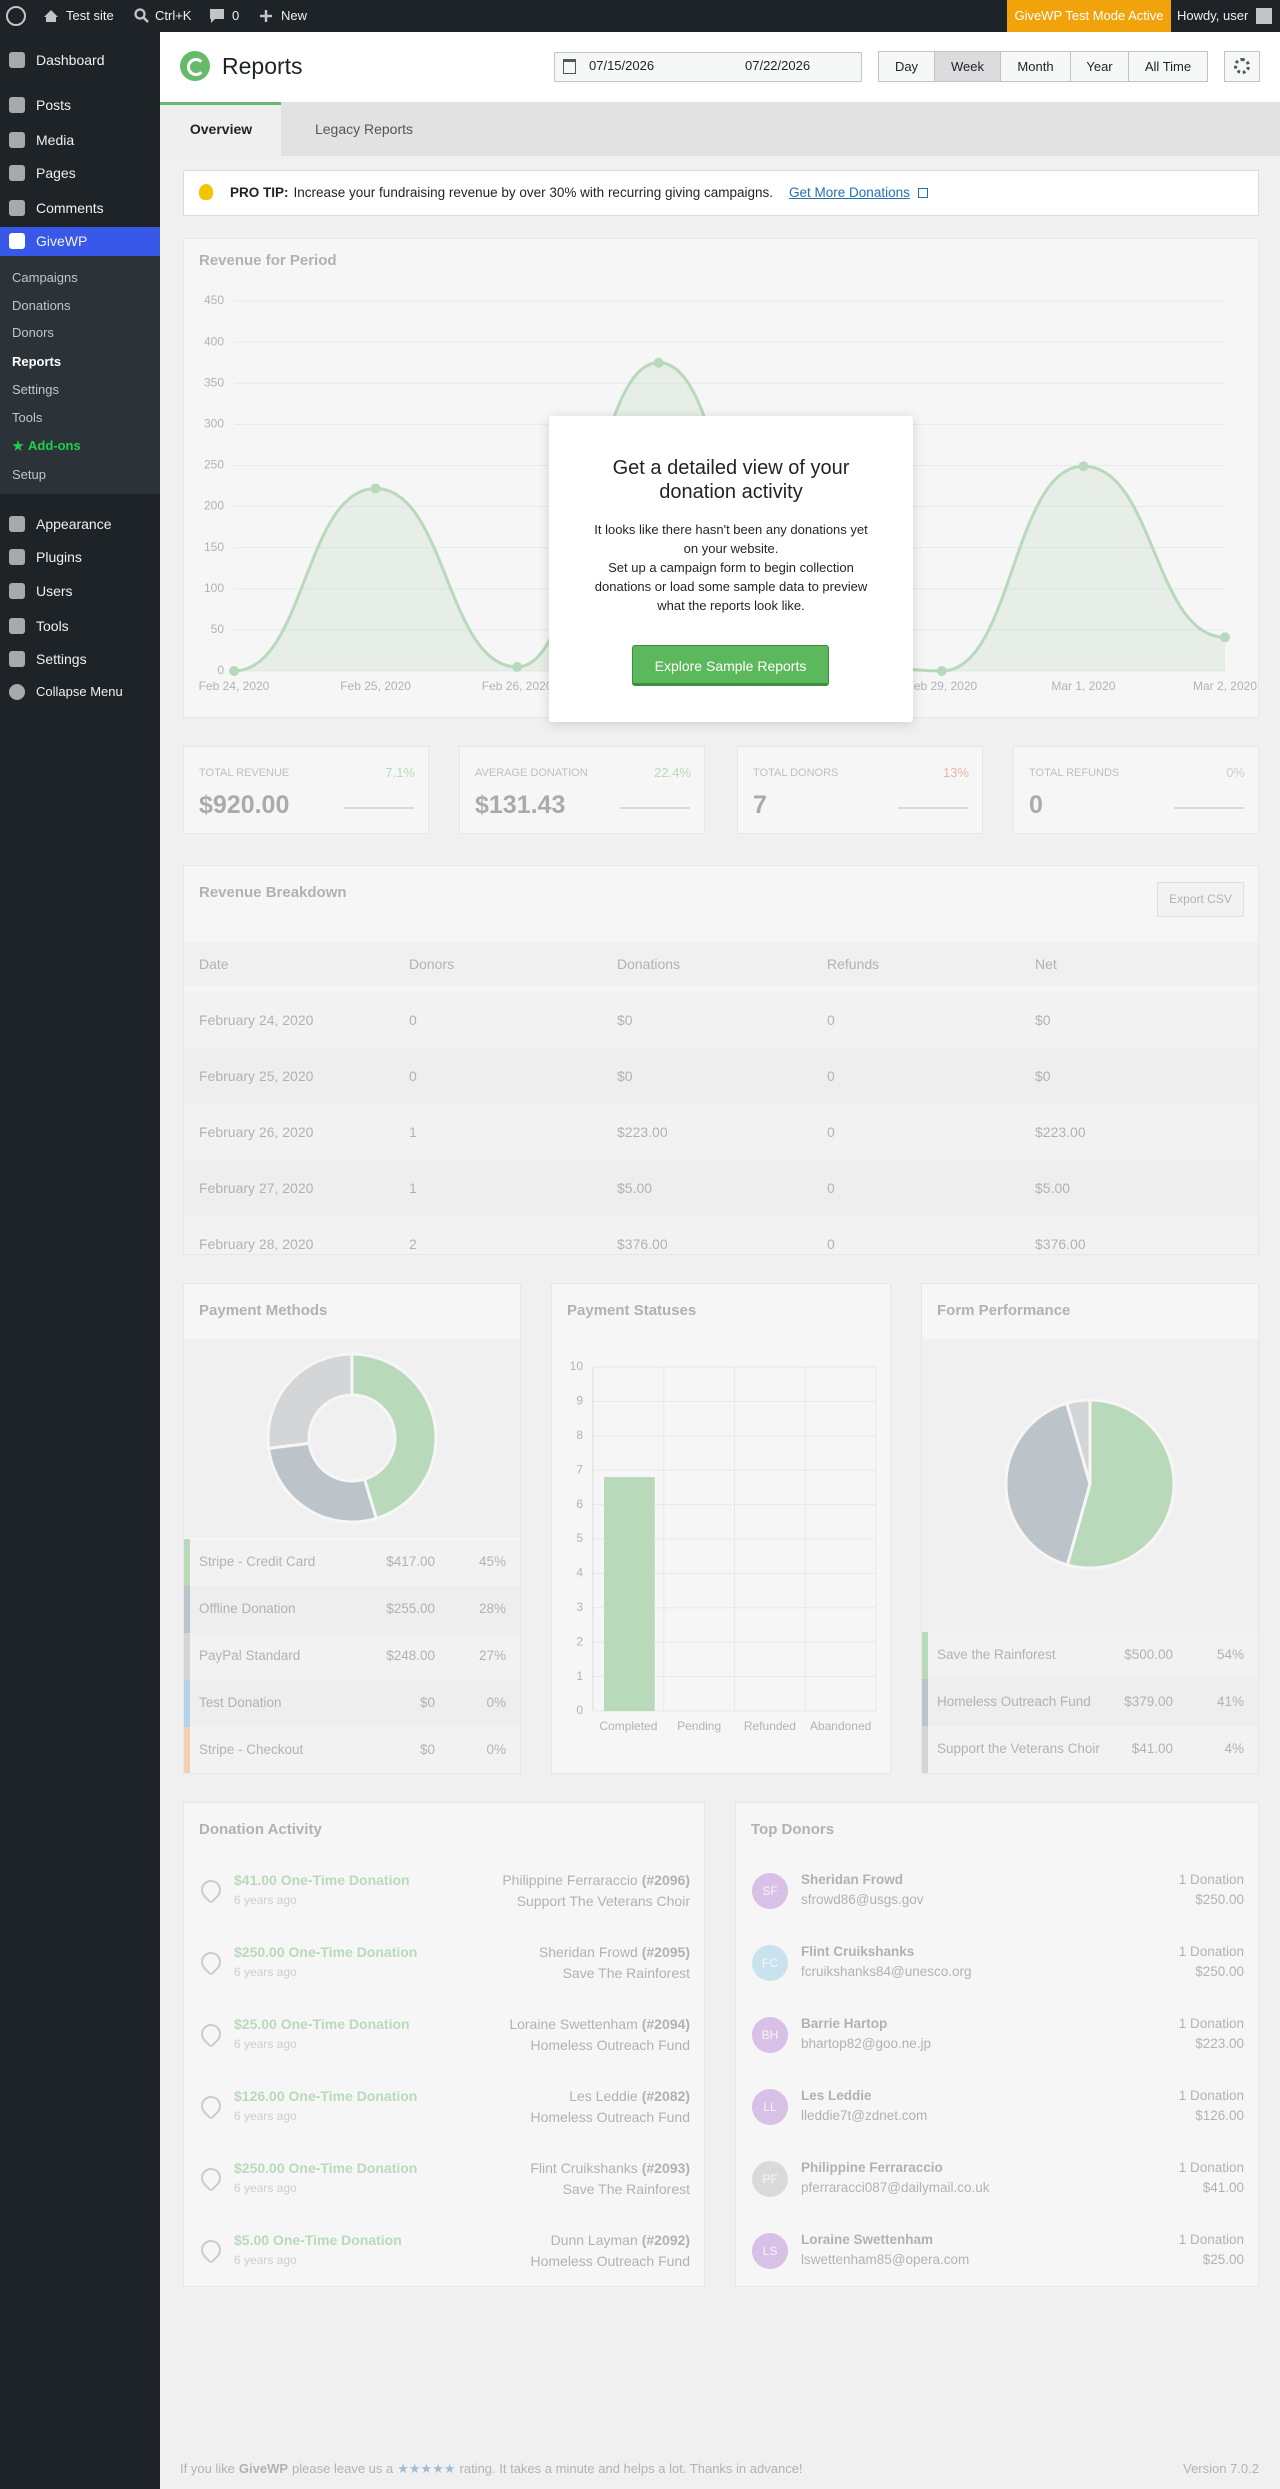  What do you see at coordinates (1168, 66) in the screenshot?
I see `period-button: All Time` at bounding box center [1168, 66].